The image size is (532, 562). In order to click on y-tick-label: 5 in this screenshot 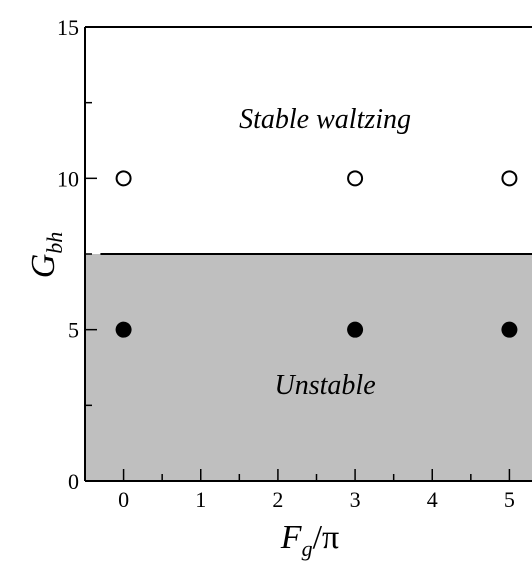, I will do `click(73, 330)`.